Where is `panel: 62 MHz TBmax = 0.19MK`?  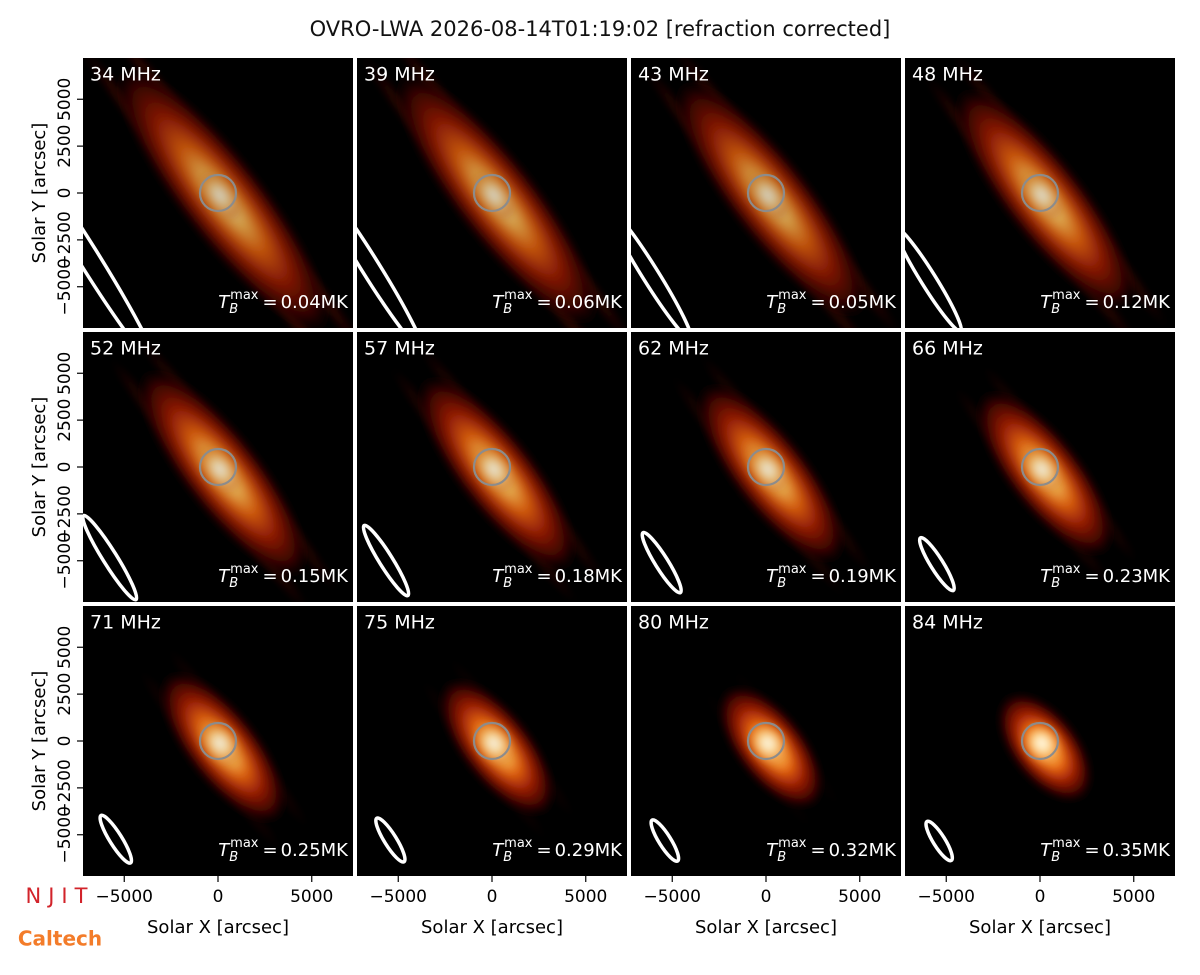
panel: 62 MHz TBmax = 0.19MK is located at coordinates (766, 467).